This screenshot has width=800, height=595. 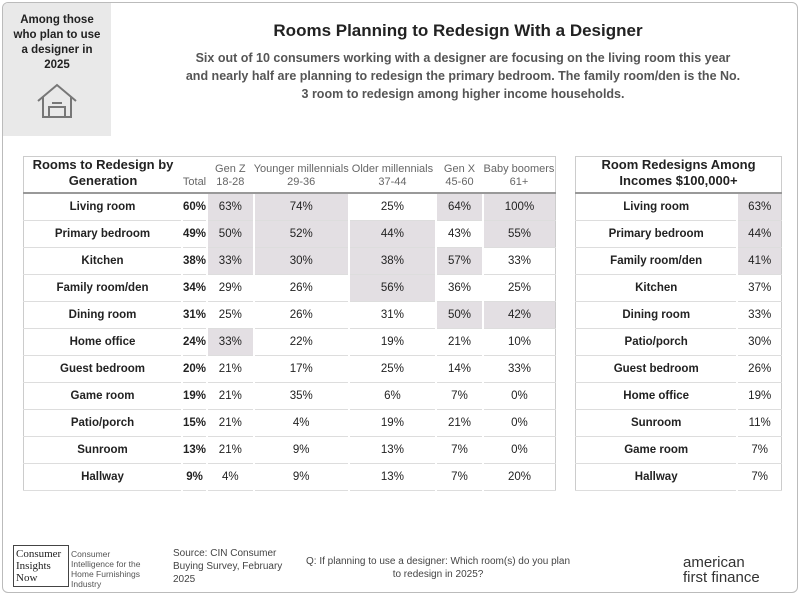 What do you see at coordinates (519, 175) in the screenshot?
I see `column-header: Baby boomers 61+` at bounding box center [519, 175].